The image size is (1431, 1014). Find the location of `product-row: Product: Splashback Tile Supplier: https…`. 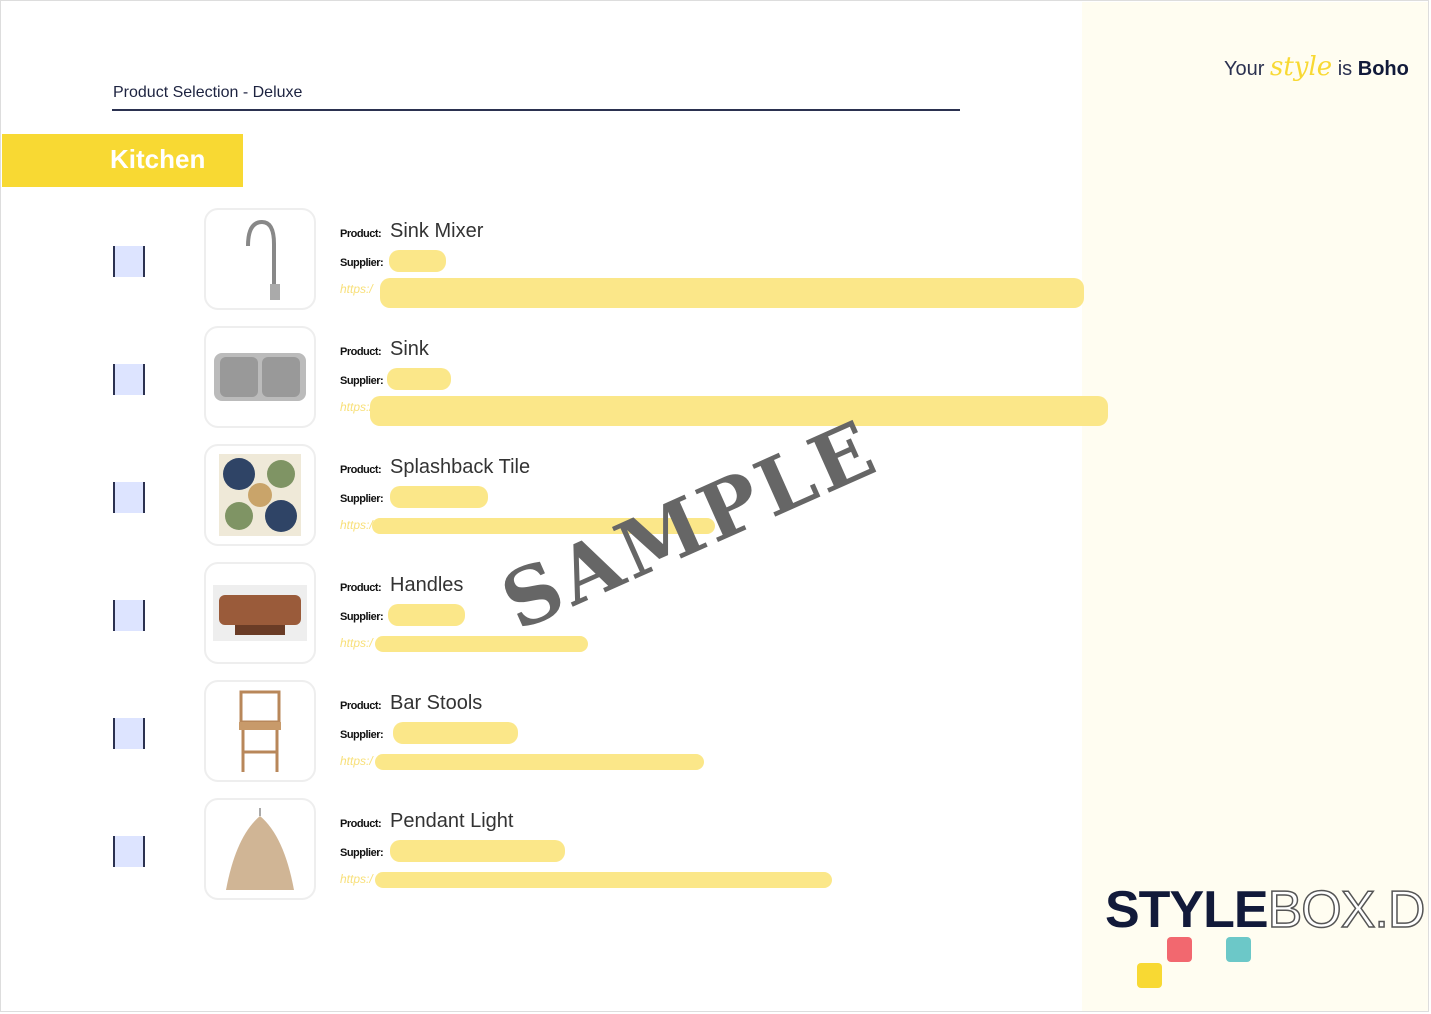

product-row: Product: Splashback Tile Supplier: https… is located at coordinates (550, 499).